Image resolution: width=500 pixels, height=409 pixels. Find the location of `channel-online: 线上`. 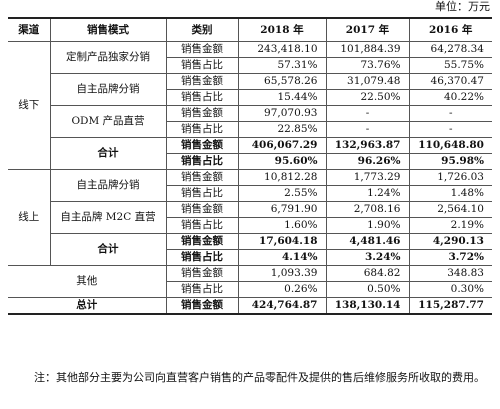

channel-online: 线上 is located at coordinates (29, 217).